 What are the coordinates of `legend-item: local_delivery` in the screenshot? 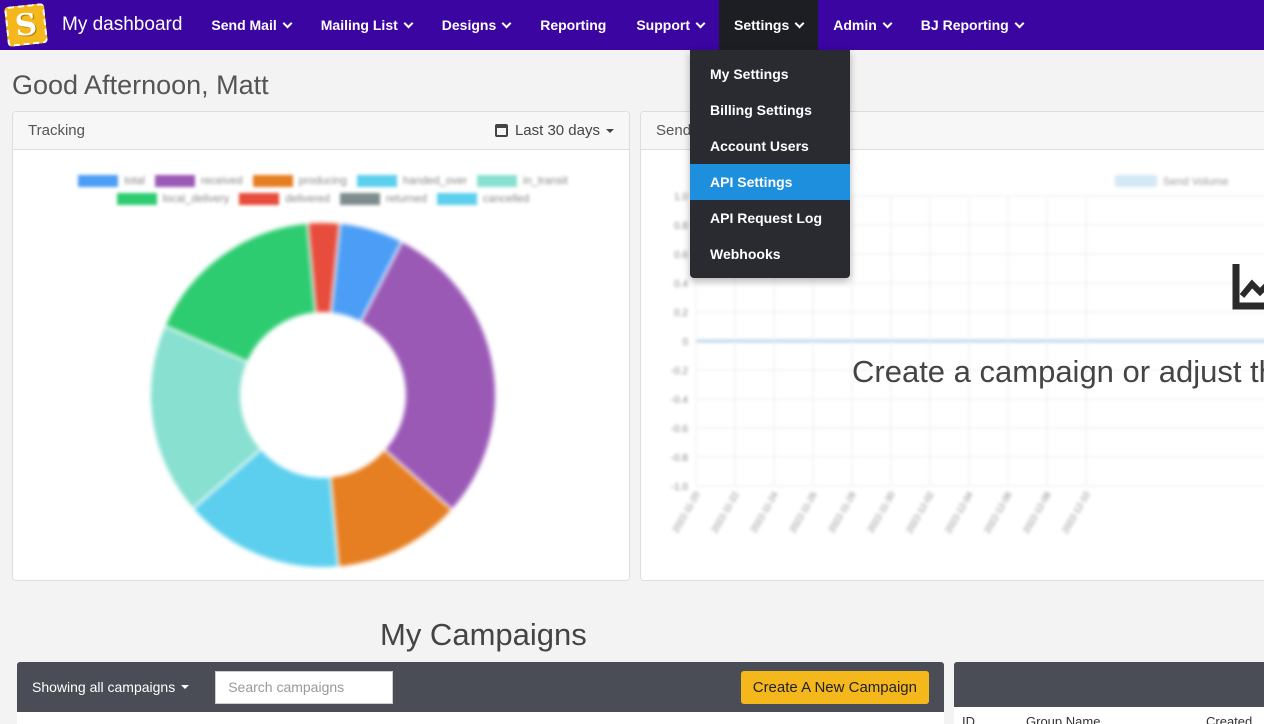 It's located at (173, 199).